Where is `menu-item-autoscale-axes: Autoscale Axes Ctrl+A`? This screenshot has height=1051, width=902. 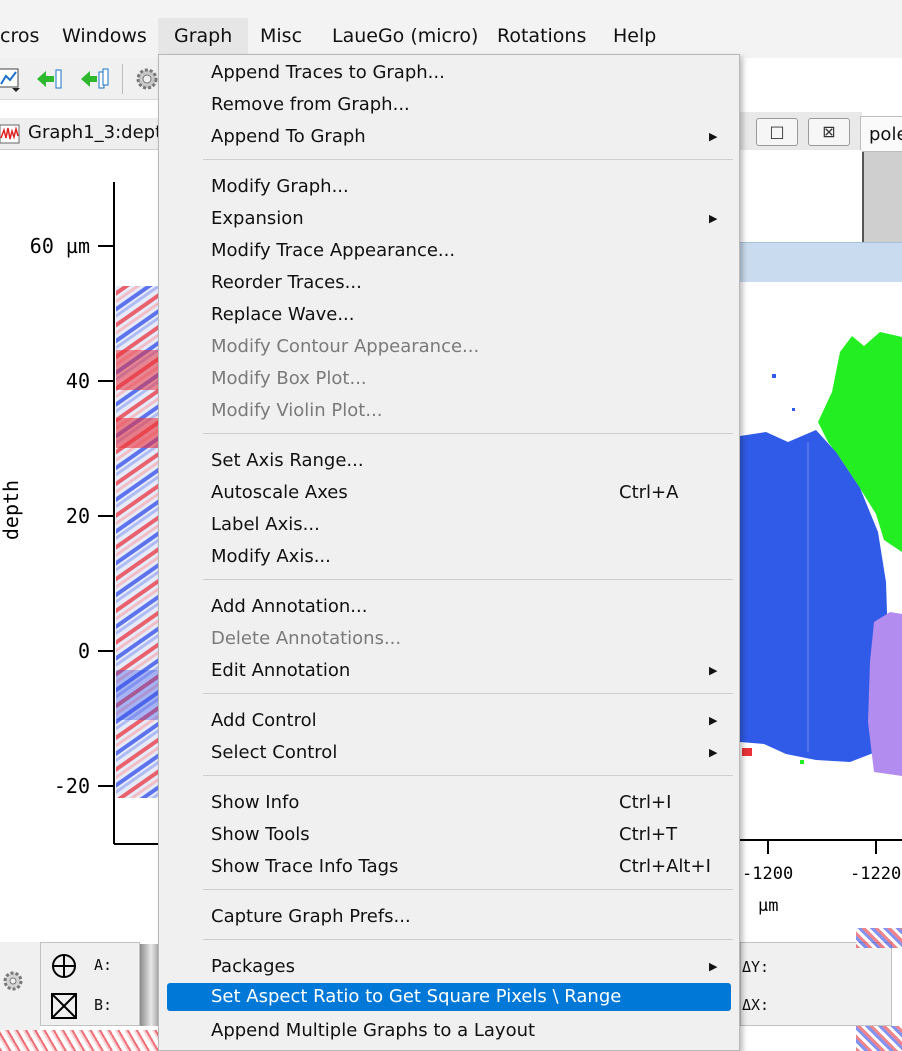
menu-item-autoscale-axes: Autoscale Axes Ctrl+A is located at coordinates (449, 493).